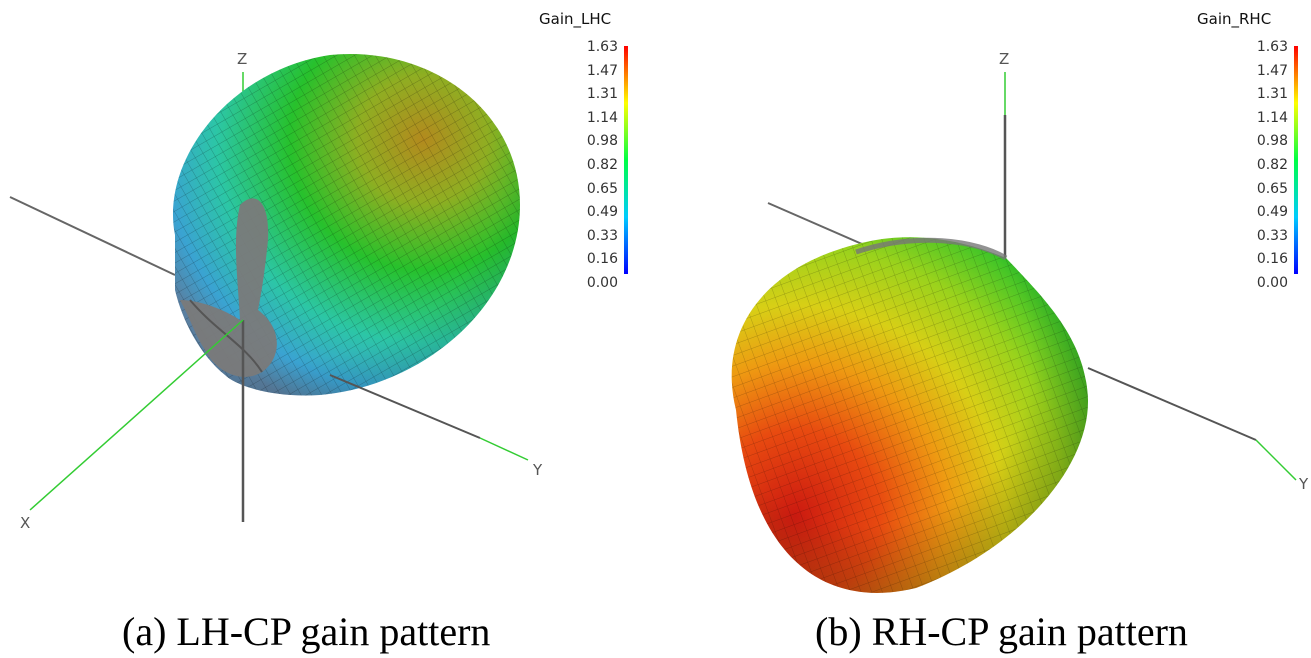 This screenshot has width=1311, height=658. I want to click on x-axis-line, so click(136, 415).